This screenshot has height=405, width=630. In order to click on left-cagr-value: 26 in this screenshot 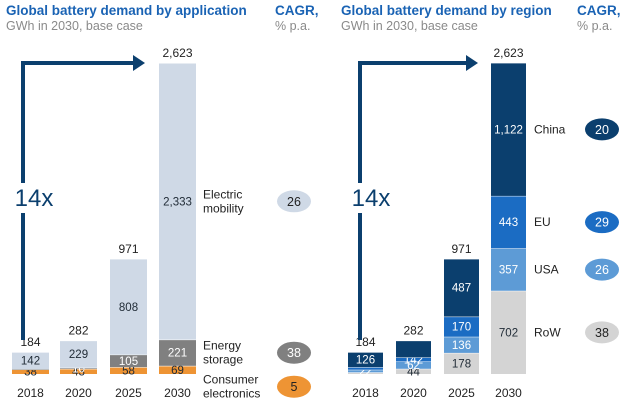, I will do `click(294, 202)`.